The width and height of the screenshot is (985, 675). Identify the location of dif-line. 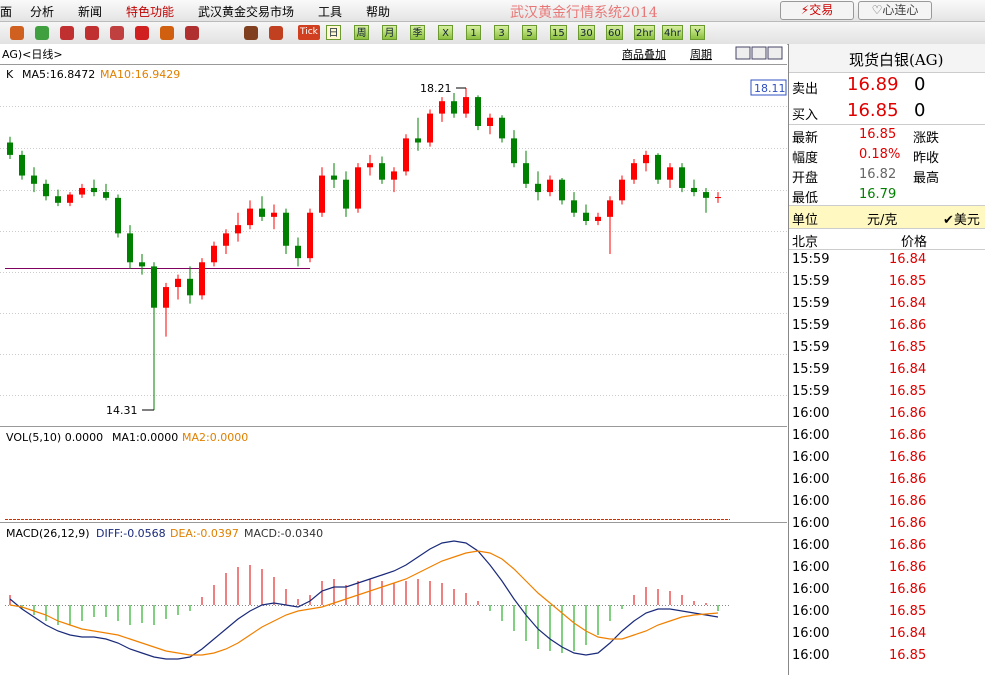
(364, 600).